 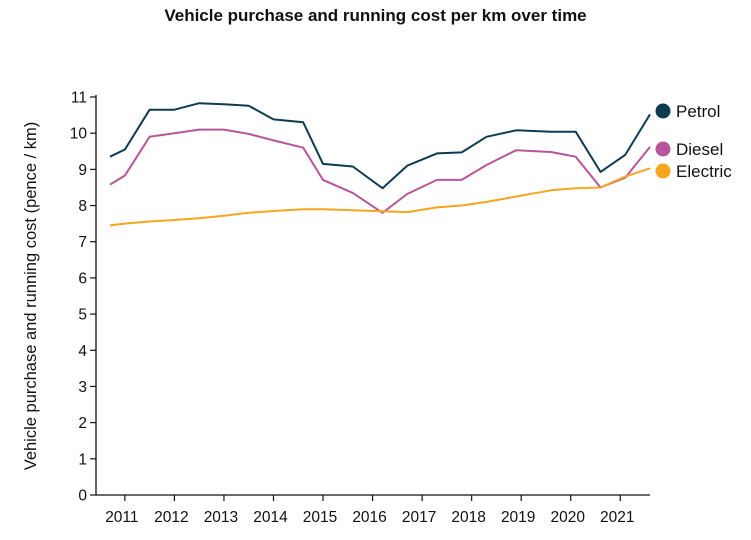 What do you see at coordinates (79, 134) in the screenshot?
I see `y-tick-label: 10` at bounding box center [79, 134].